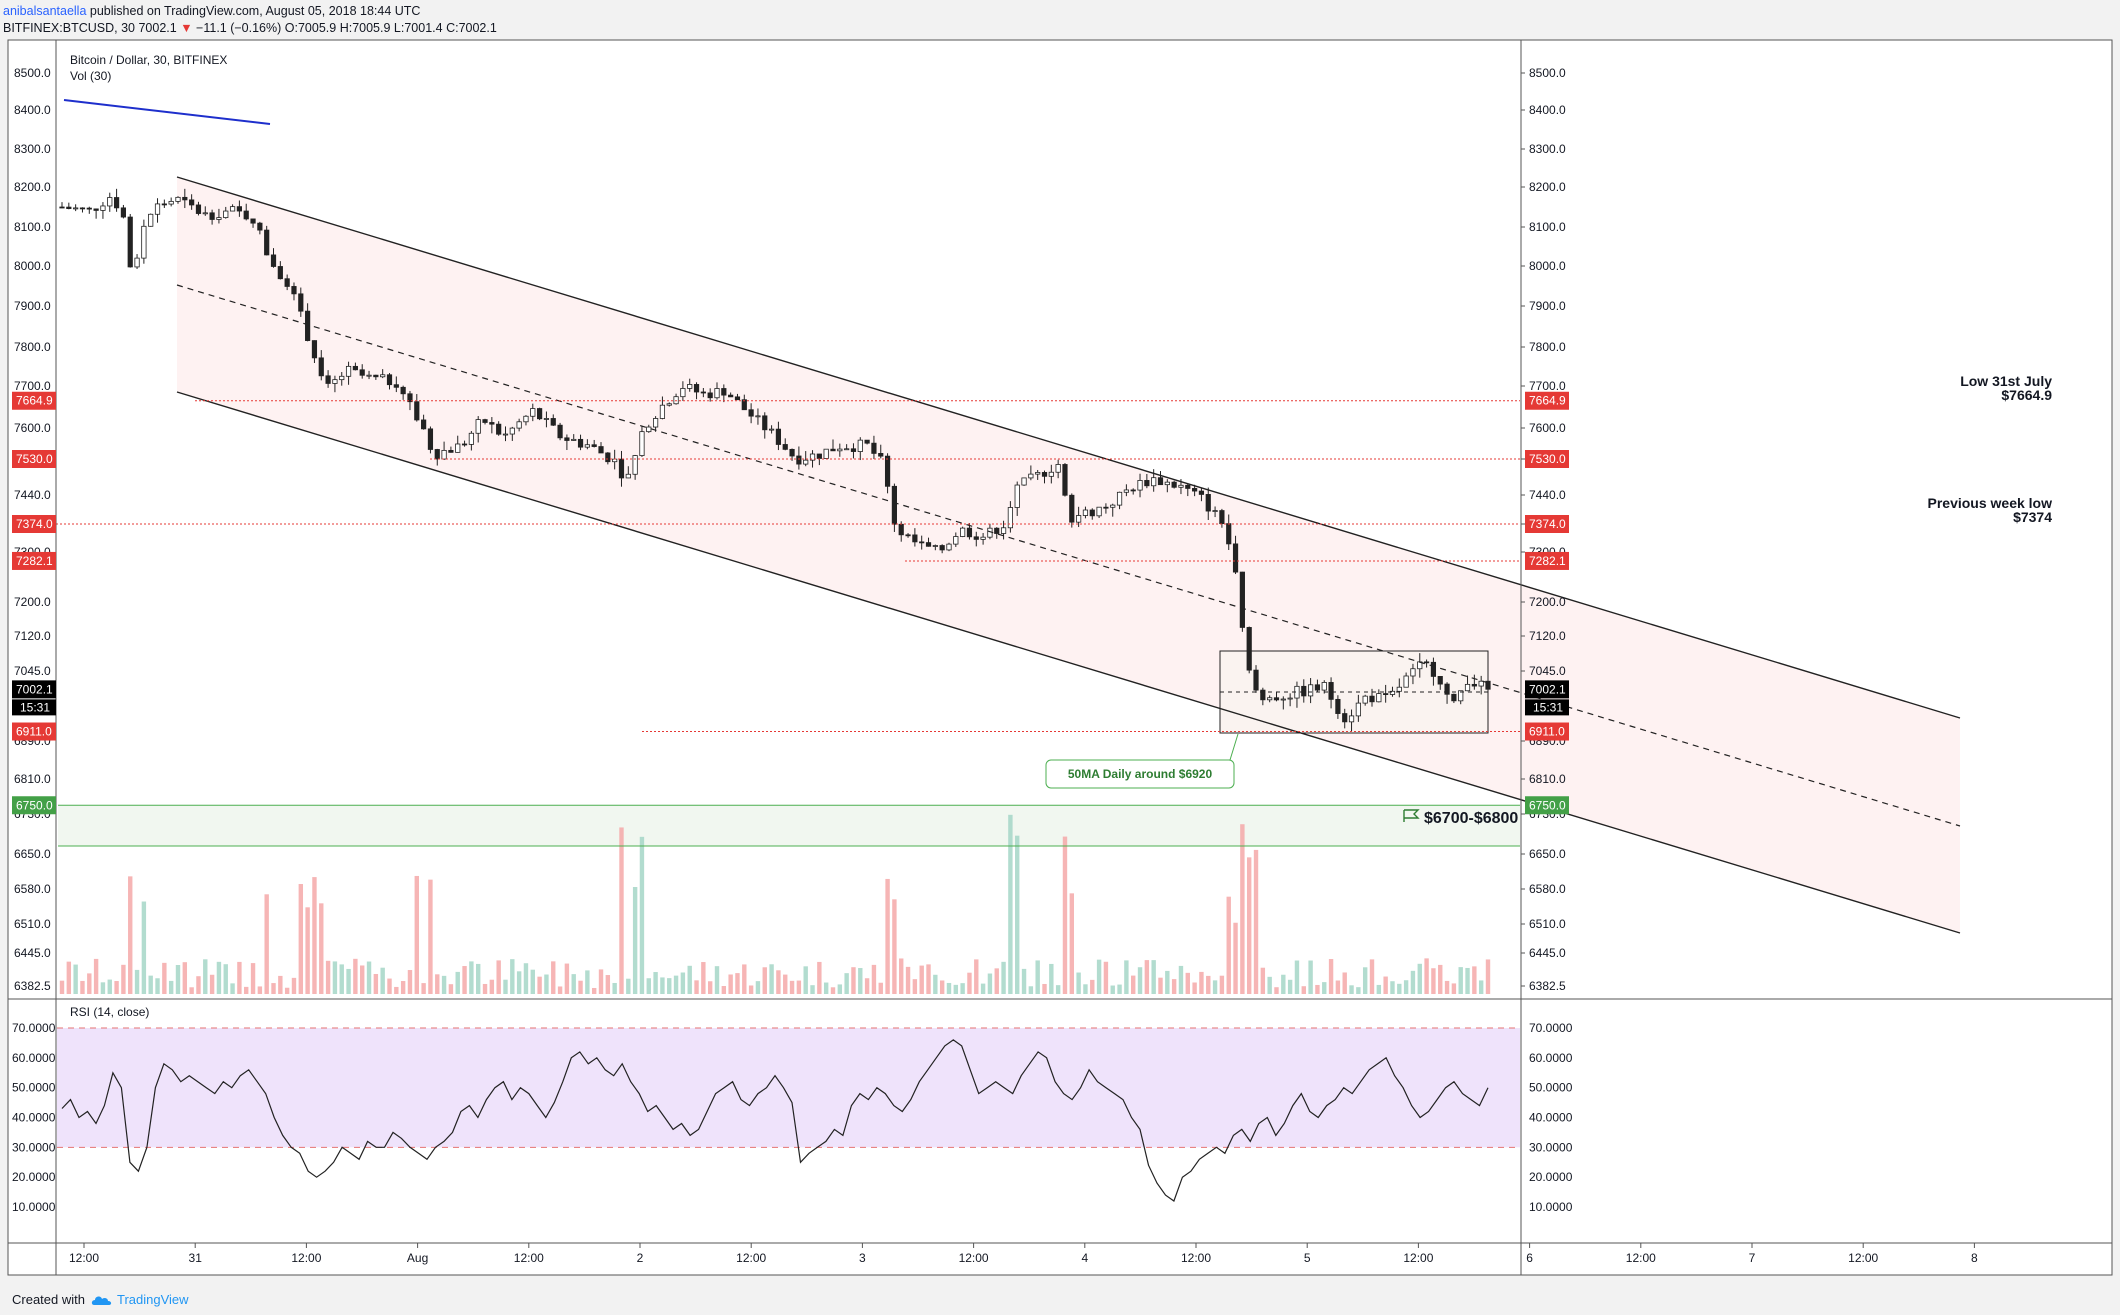 The width and height of the screenshot is (2120, 1315). What do you see at coordinates (346, 28) in the screenshot?
I see `high-label: H:` at bounding box center [346, 28].